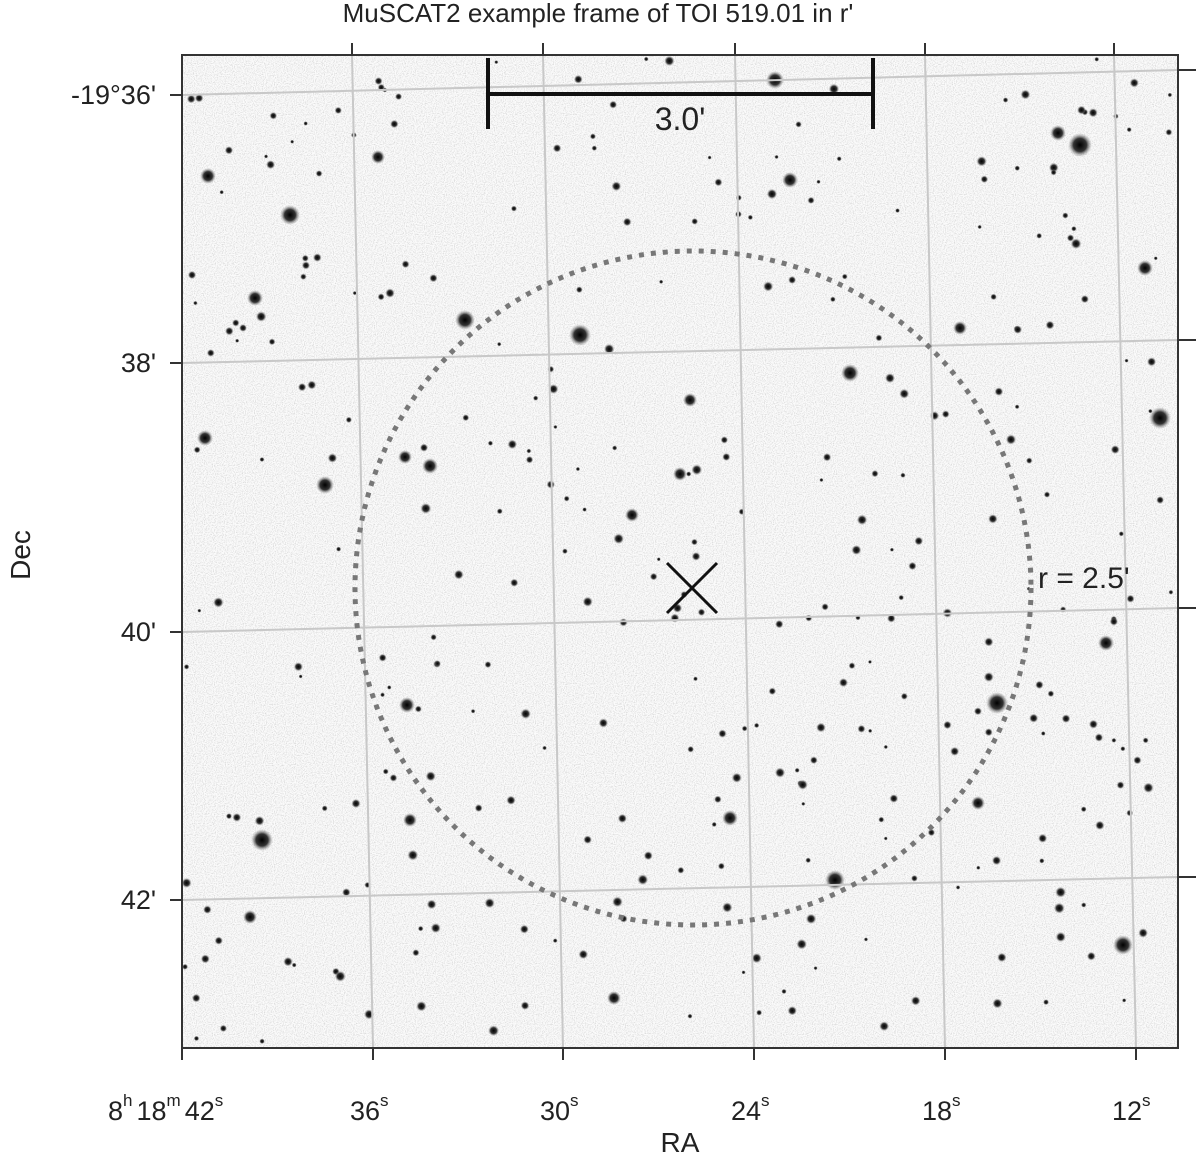  Describe the element at coordinates (138, 363) in the screenshot. I see `y-tick-label: 38'` at that location.